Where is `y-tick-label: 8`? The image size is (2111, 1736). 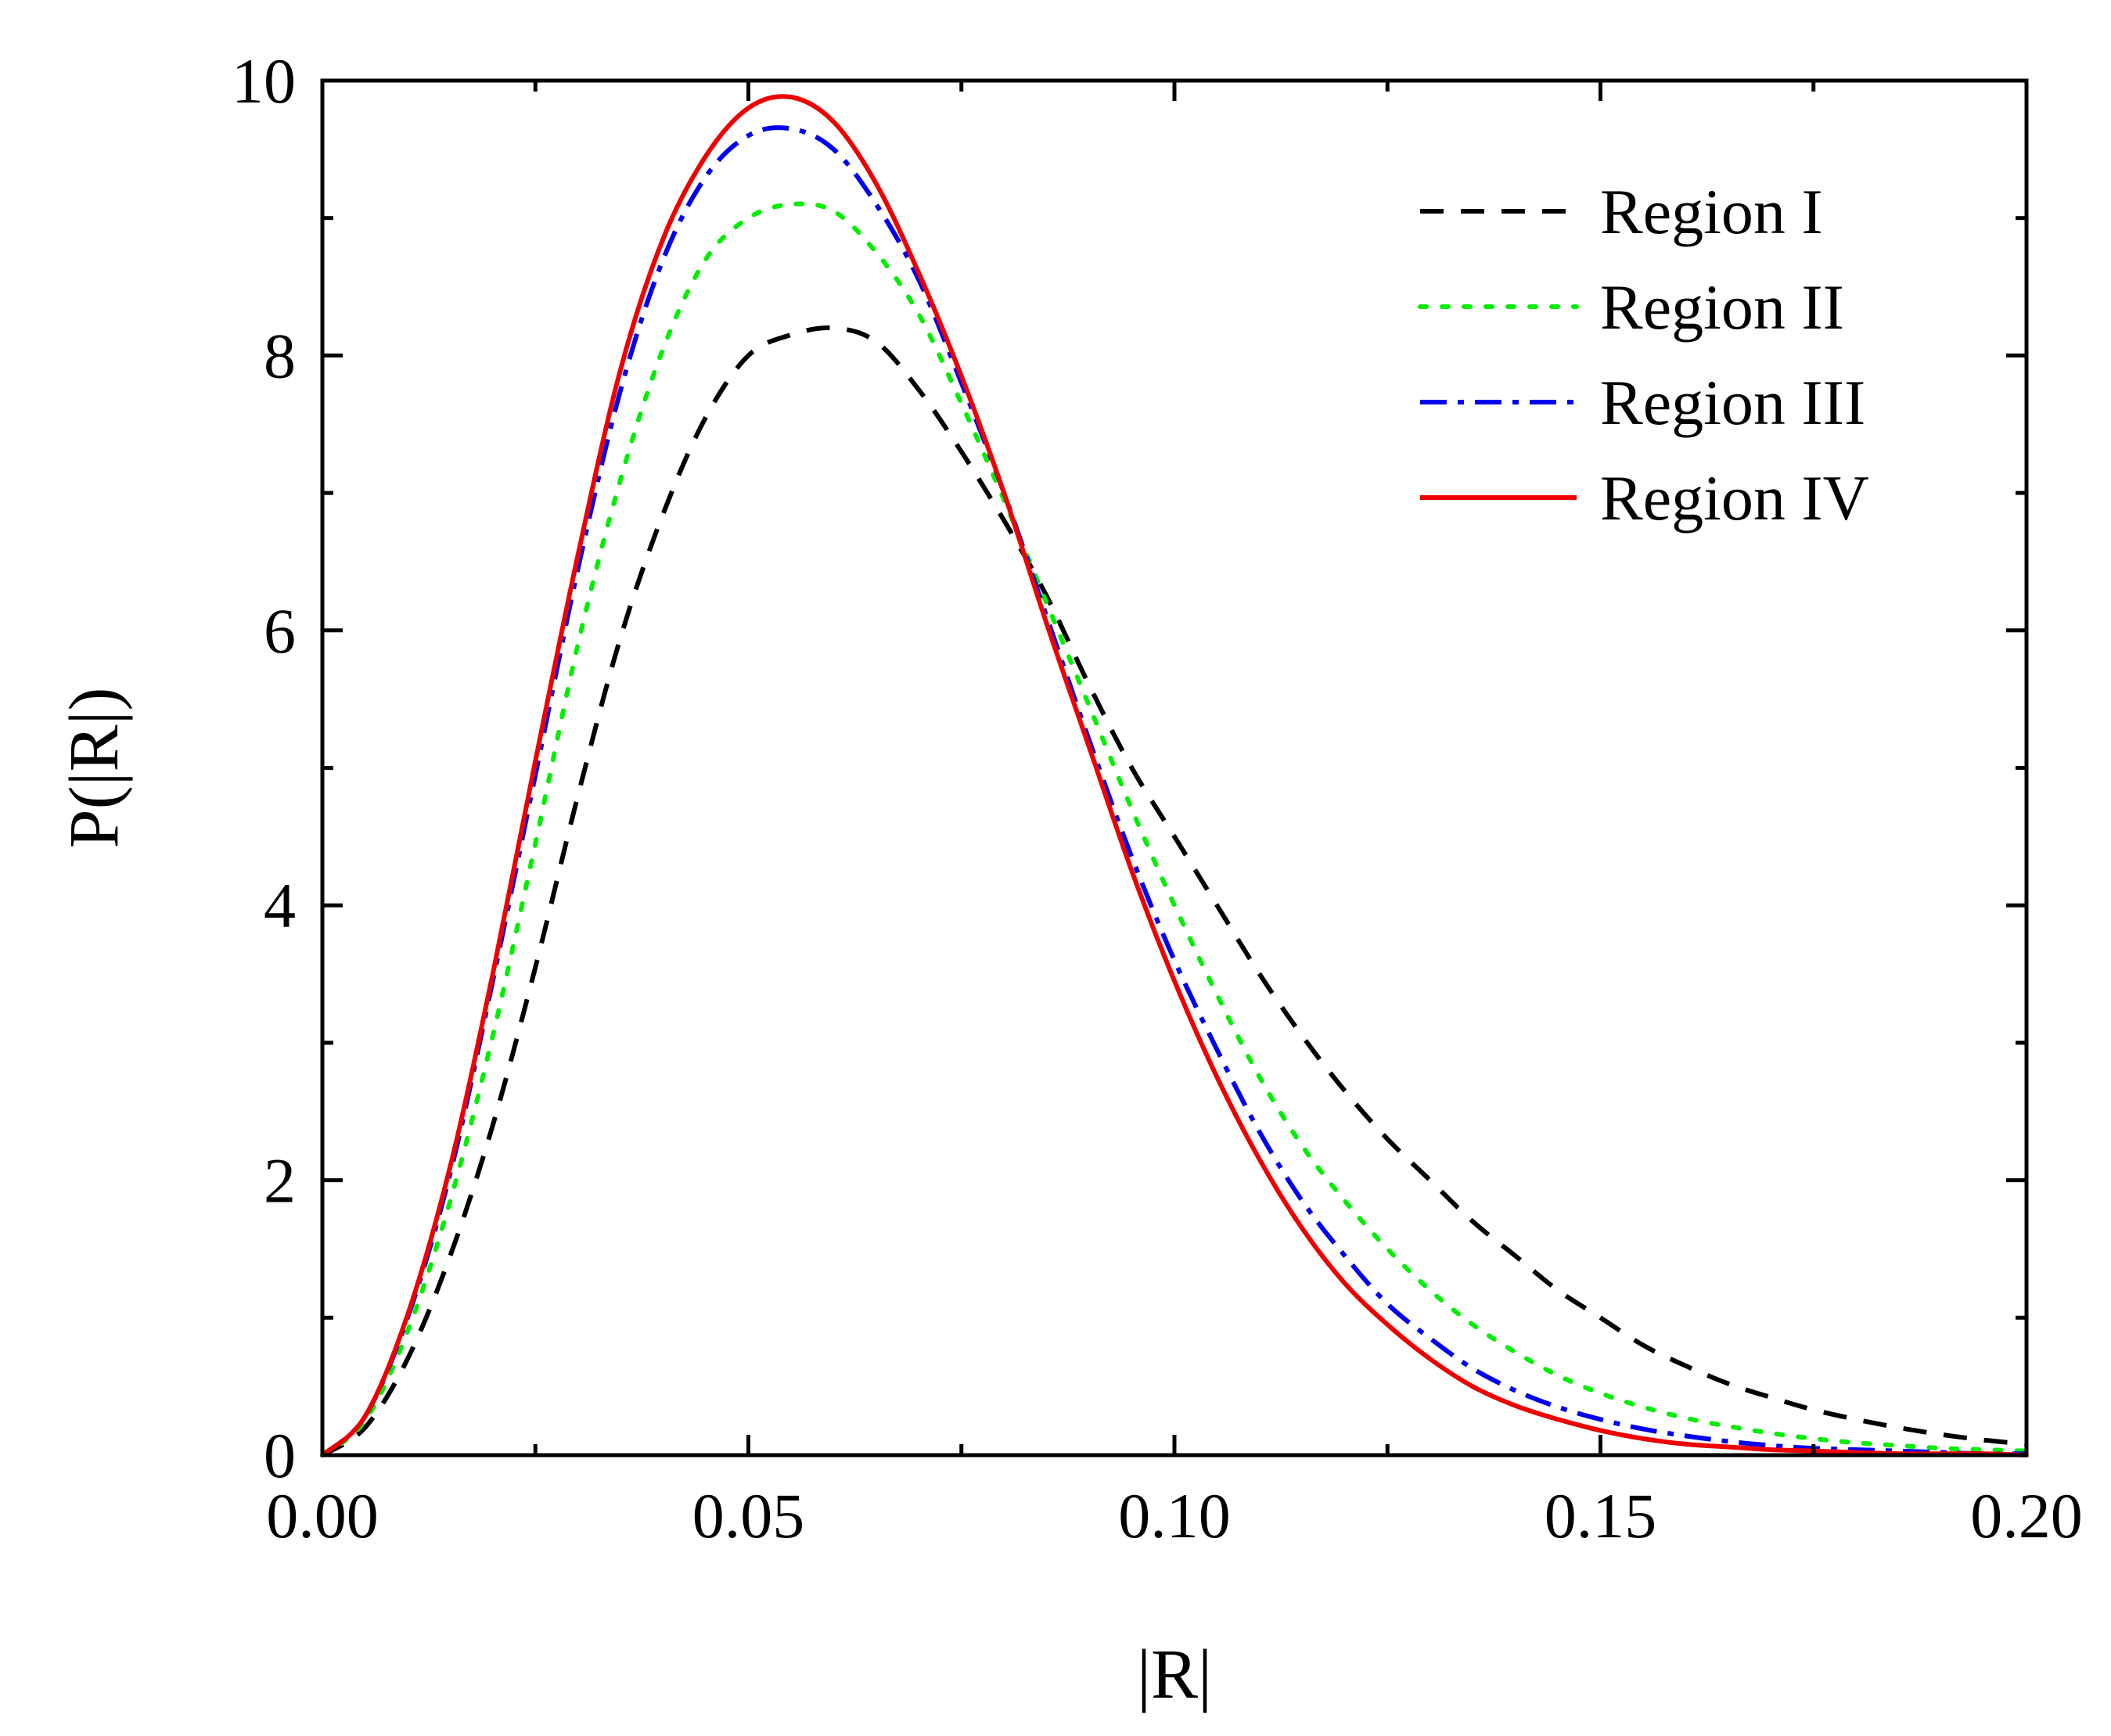 y-tick-label: 8 is located at coordinates (280, 356).